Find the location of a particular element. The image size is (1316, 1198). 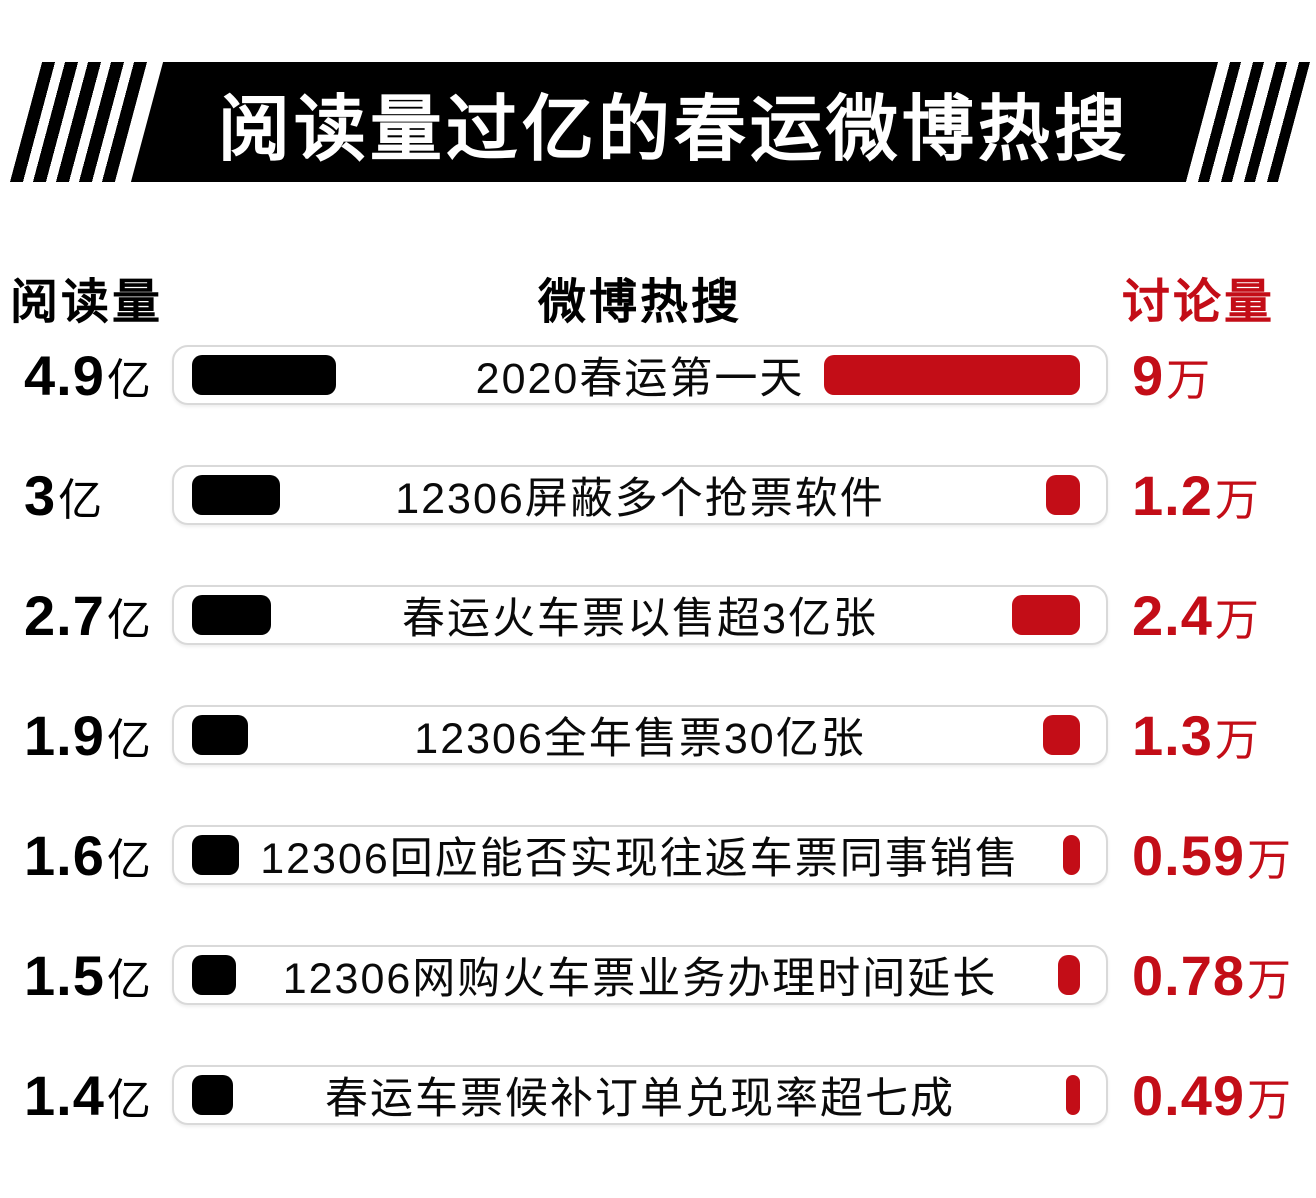

reads-value: 1.5 亿 is located at coordinates (87, 975).